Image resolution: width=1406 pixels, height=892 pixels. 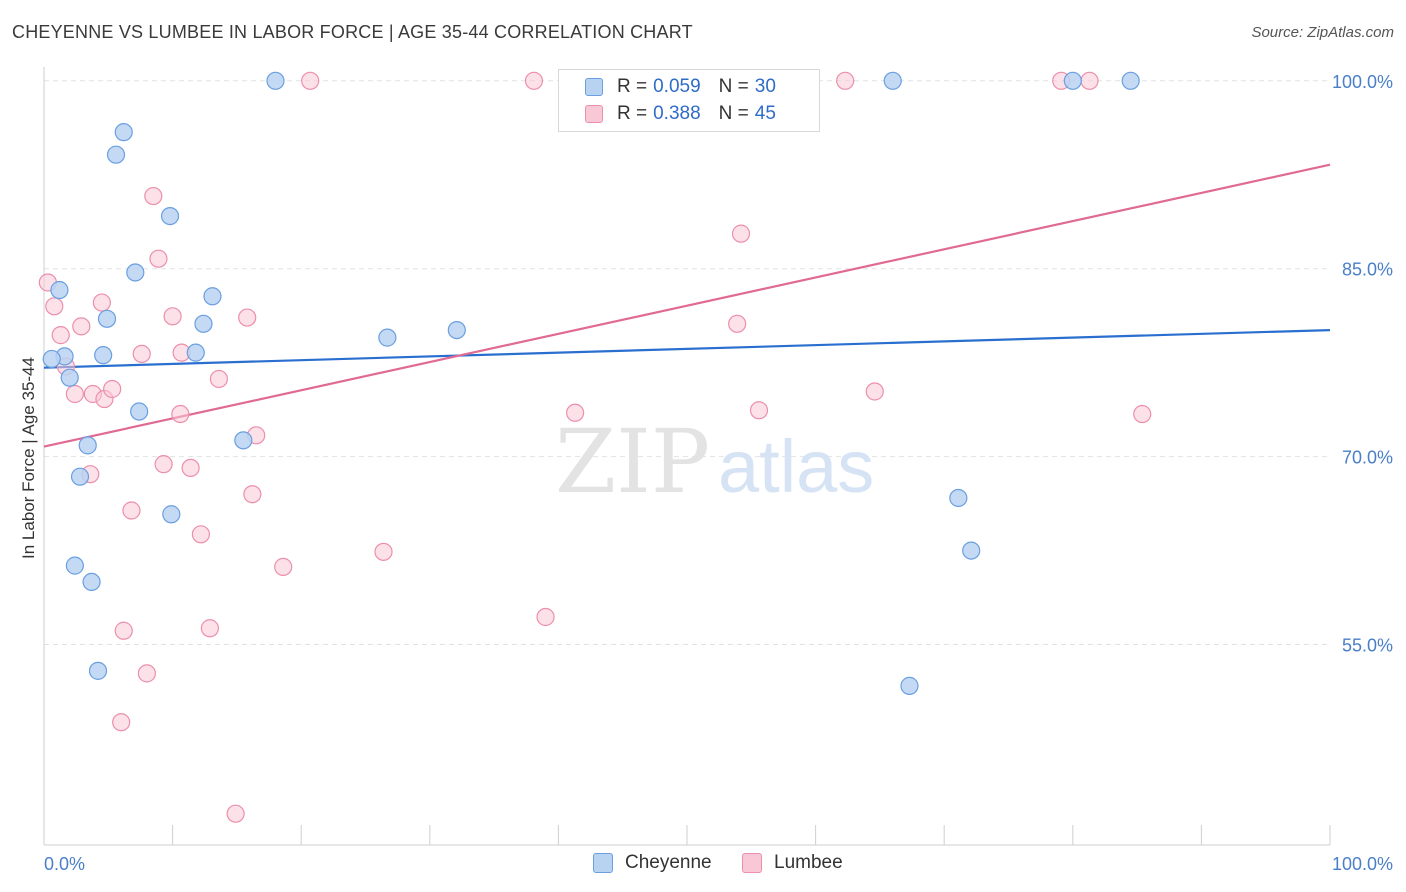 What do you see at coordinates (677, 86) in the screenshot?
I see `legend-r-value: 0.059` at bounding box center [677, 86].